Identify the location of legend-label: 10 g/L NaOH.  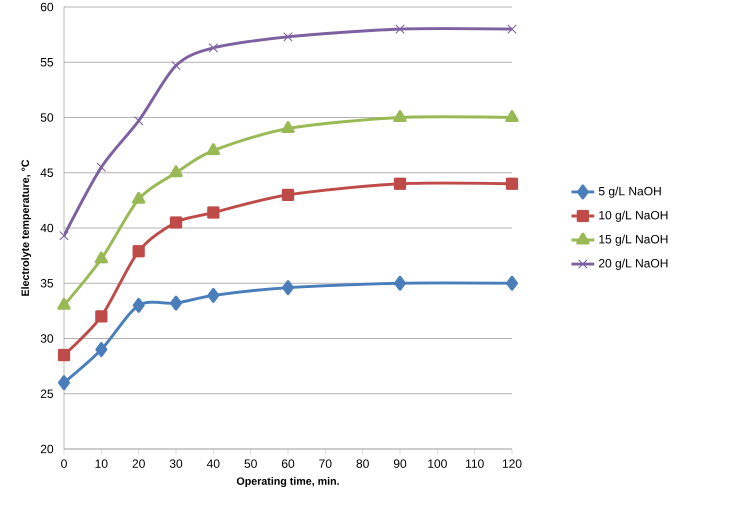
(633, 216).